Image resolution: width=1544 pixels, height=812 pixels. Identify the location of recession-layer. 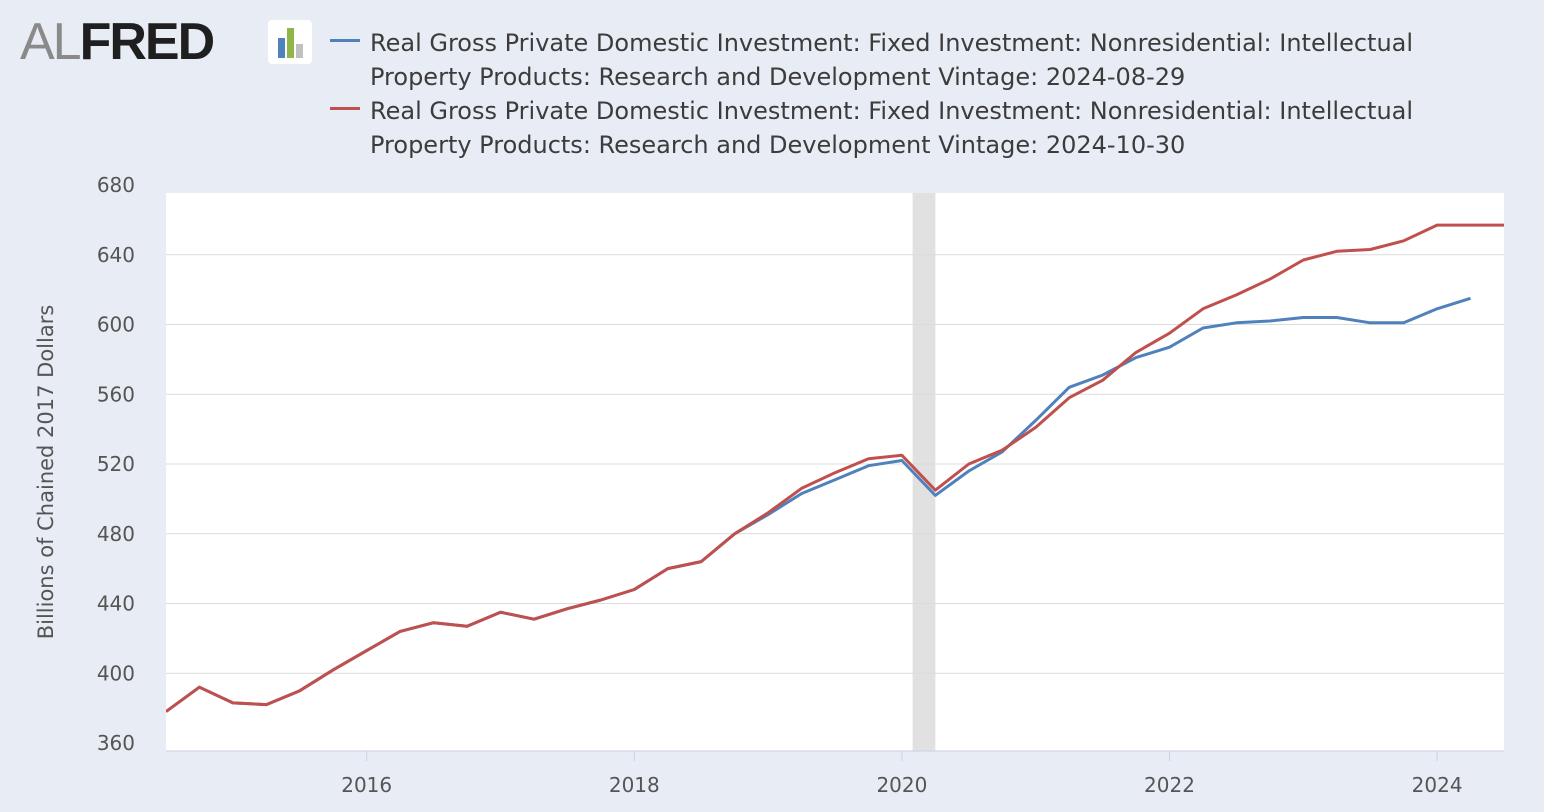
(924, 472).